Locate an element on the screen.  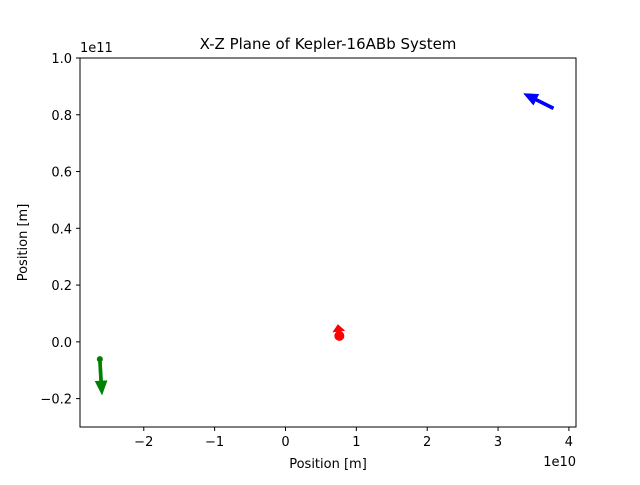
y-tick-label: 0.2 is located at coordinates (61, 286).